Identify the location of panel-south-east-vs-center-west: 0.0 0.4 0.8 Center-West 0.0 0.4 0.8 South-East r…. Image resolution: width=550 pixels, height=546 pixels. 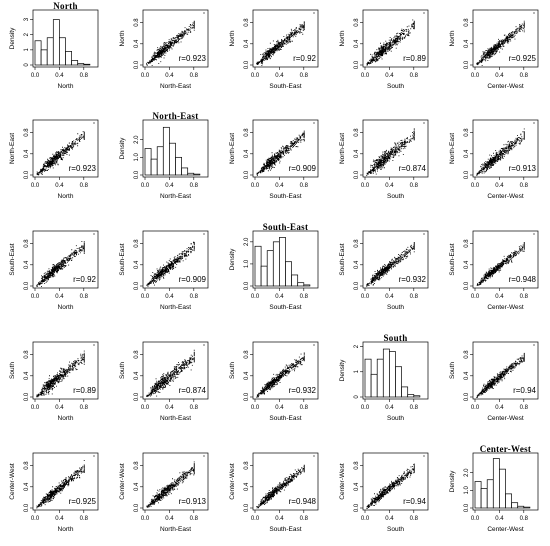
(494, 270).